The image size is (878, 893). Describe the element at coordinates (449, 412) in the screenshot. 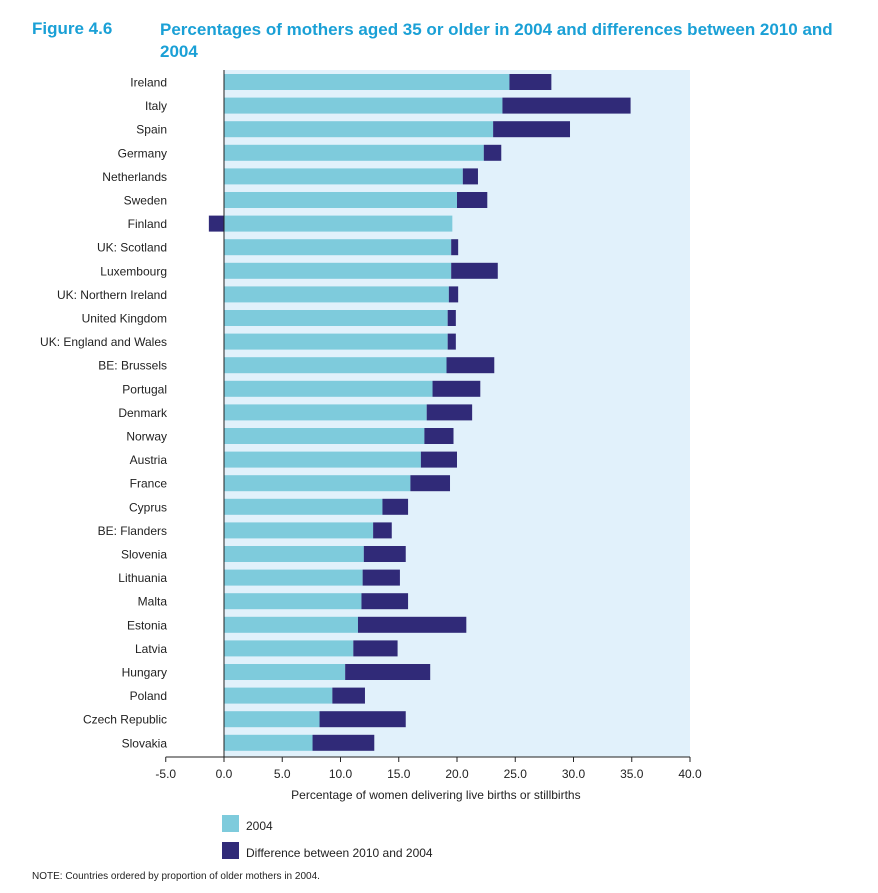

I see `bar-difference-denmark` at that location.